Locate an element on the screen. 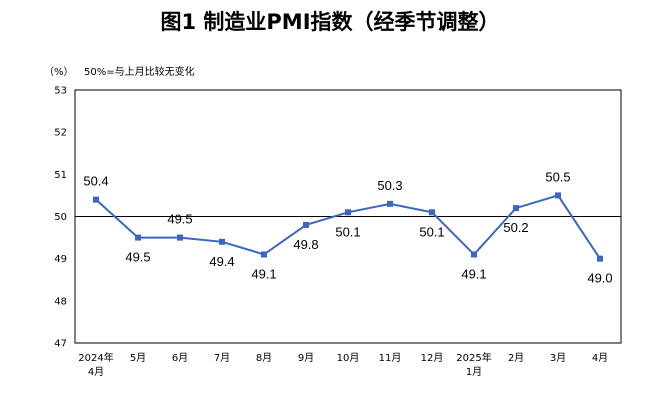 Image resolution: width=660 pixels, height=407 pixels. data-label: 49.0 is located at coordinates (599, 278).